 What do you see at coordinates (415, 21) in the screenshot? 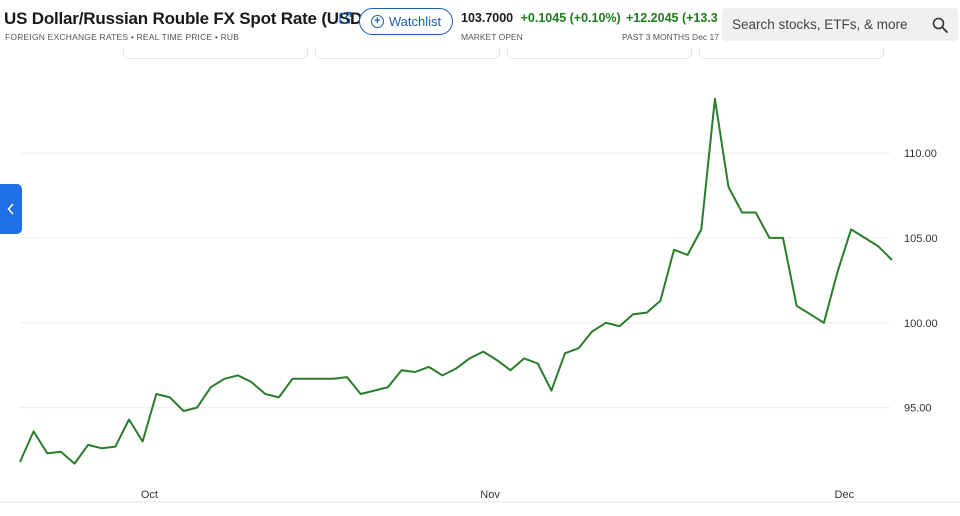
I see `watchlist-label: Watchlist` at bounding box center [415, 21].